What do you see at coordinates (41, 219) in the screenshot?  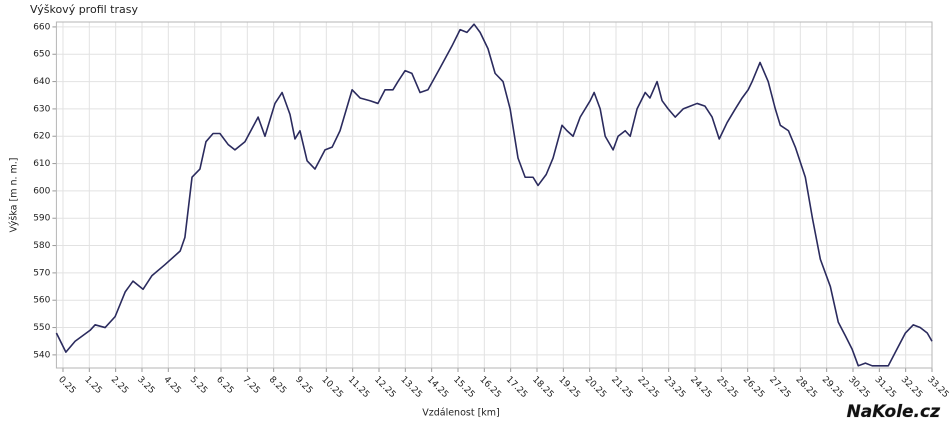 I see `y-tick-label: 590` at bounding box center [41, 219].